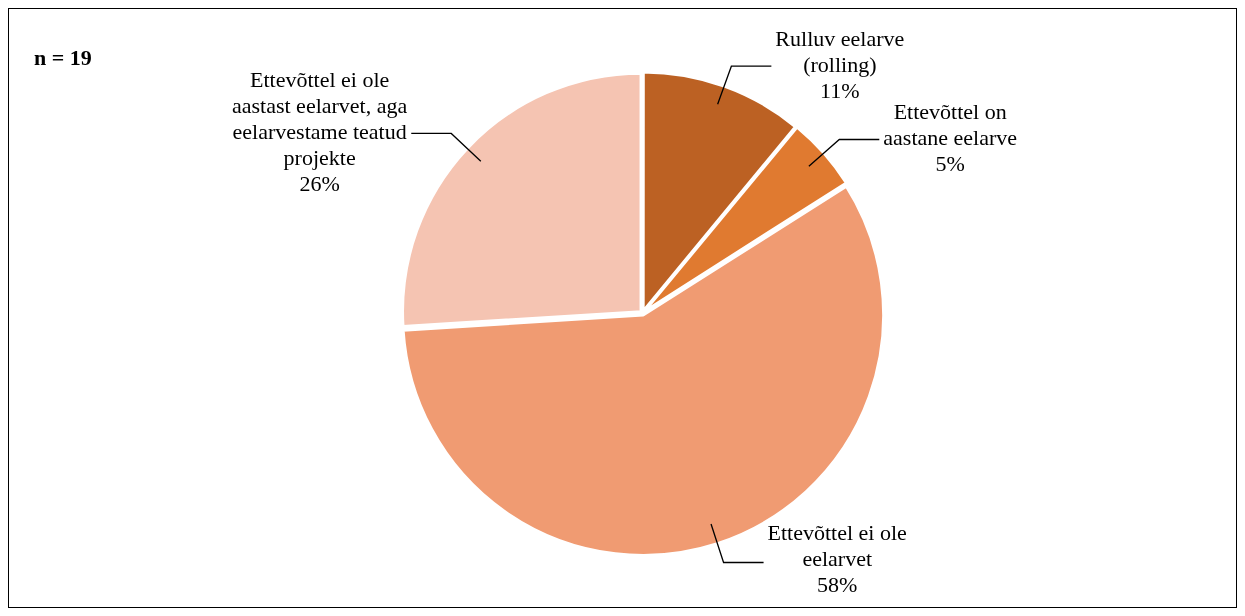  Describe the element at coordinates (319, 184) in the screenshot. I see `data-label: 26%` at that location.